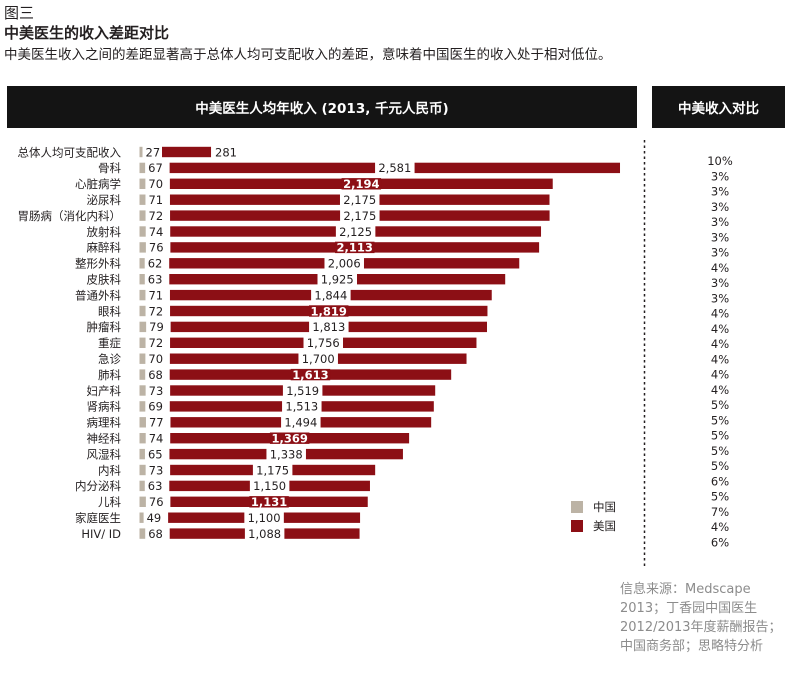  I want to click on us-value-label: 1,175, so click(272, 470).